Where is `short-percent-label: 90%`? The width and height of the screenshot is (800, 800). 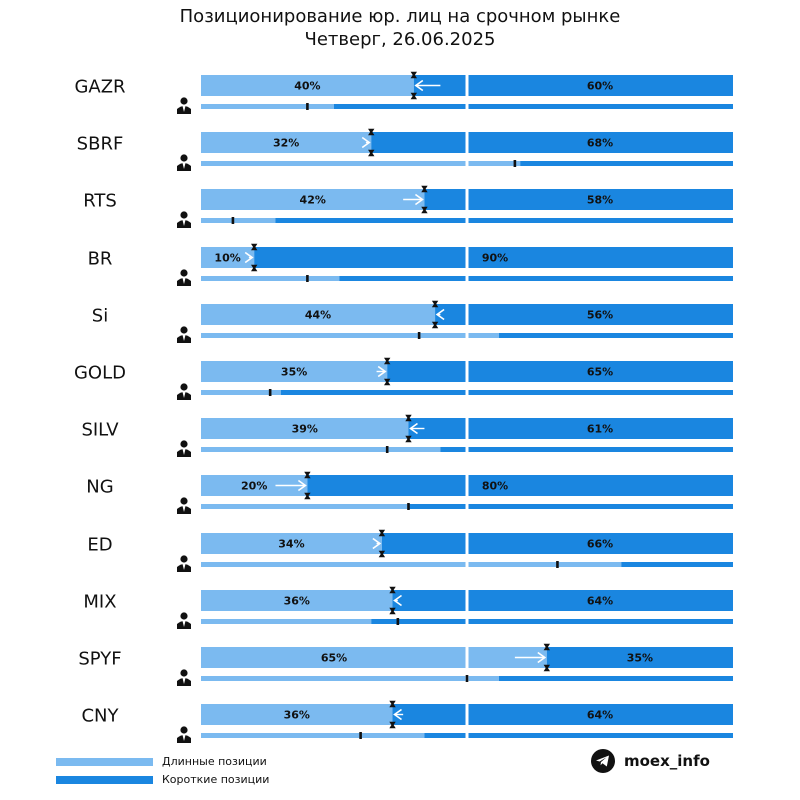 short-percent-label: 90% is located at coordinates (495, 258).